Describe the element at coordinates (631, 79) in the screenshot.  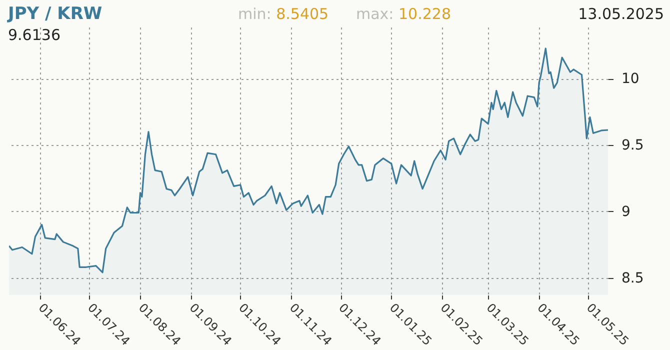
I see `y-tick-label: 10` at that location.